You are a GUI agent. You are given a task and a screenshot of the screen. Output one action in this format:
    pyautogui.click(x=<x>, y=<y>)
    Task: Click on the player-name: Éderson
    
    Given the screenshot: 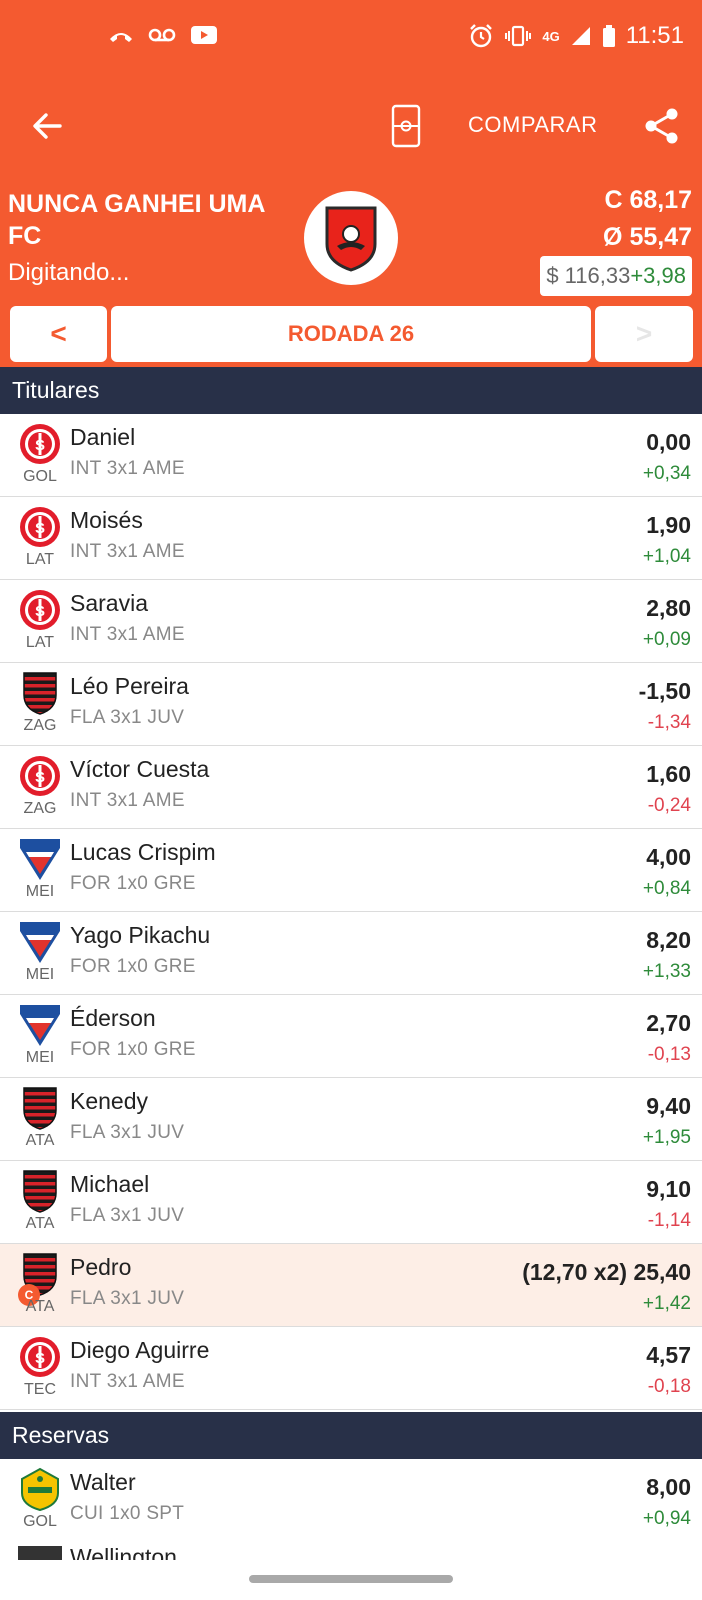 What is the action you would take?
    pyautogui.click(x=113, y=1018)
    